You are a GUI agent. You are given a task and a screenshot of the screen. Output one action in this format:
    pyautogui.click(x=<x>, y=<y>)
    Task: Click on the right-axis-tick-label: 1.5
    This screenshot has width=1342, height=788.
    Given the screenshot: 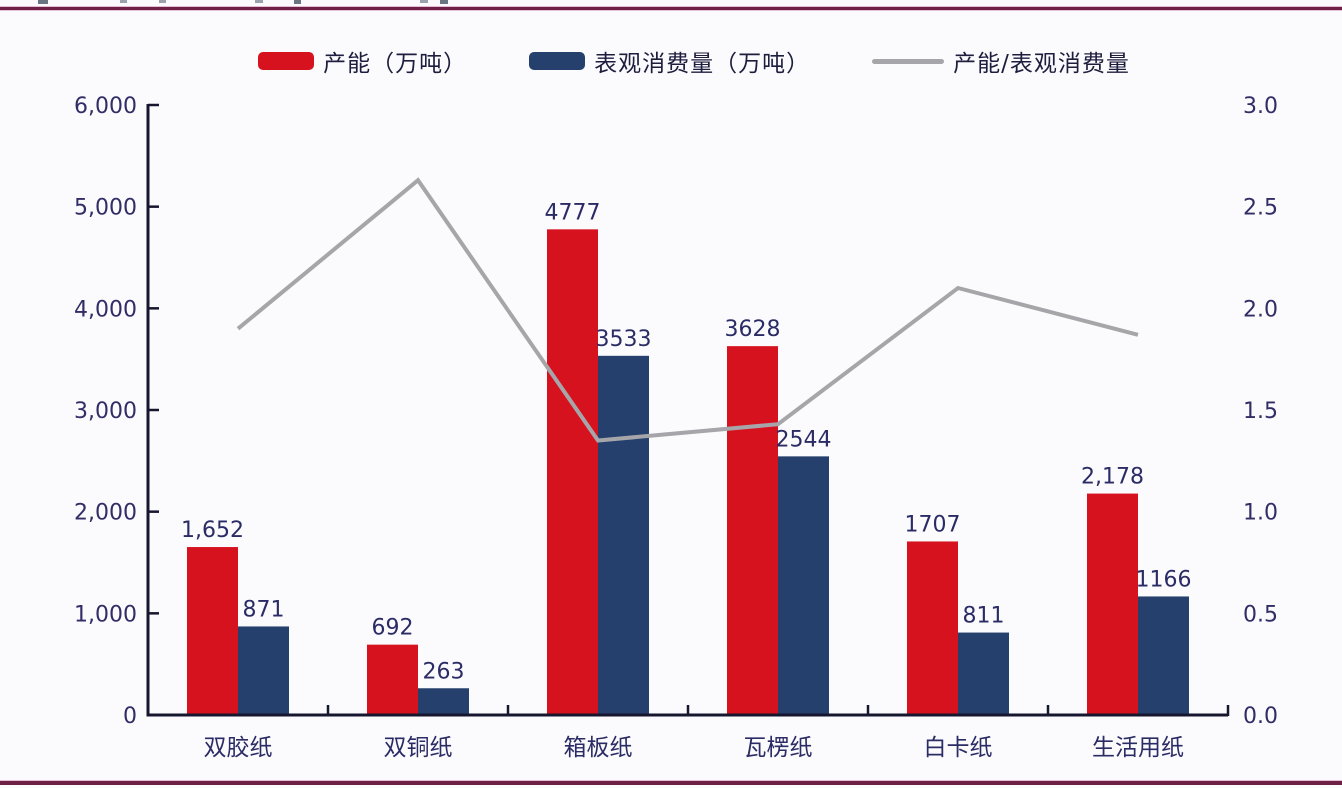 What is the action you would take?
    pyautogui.click(x=1260, y=411)
    